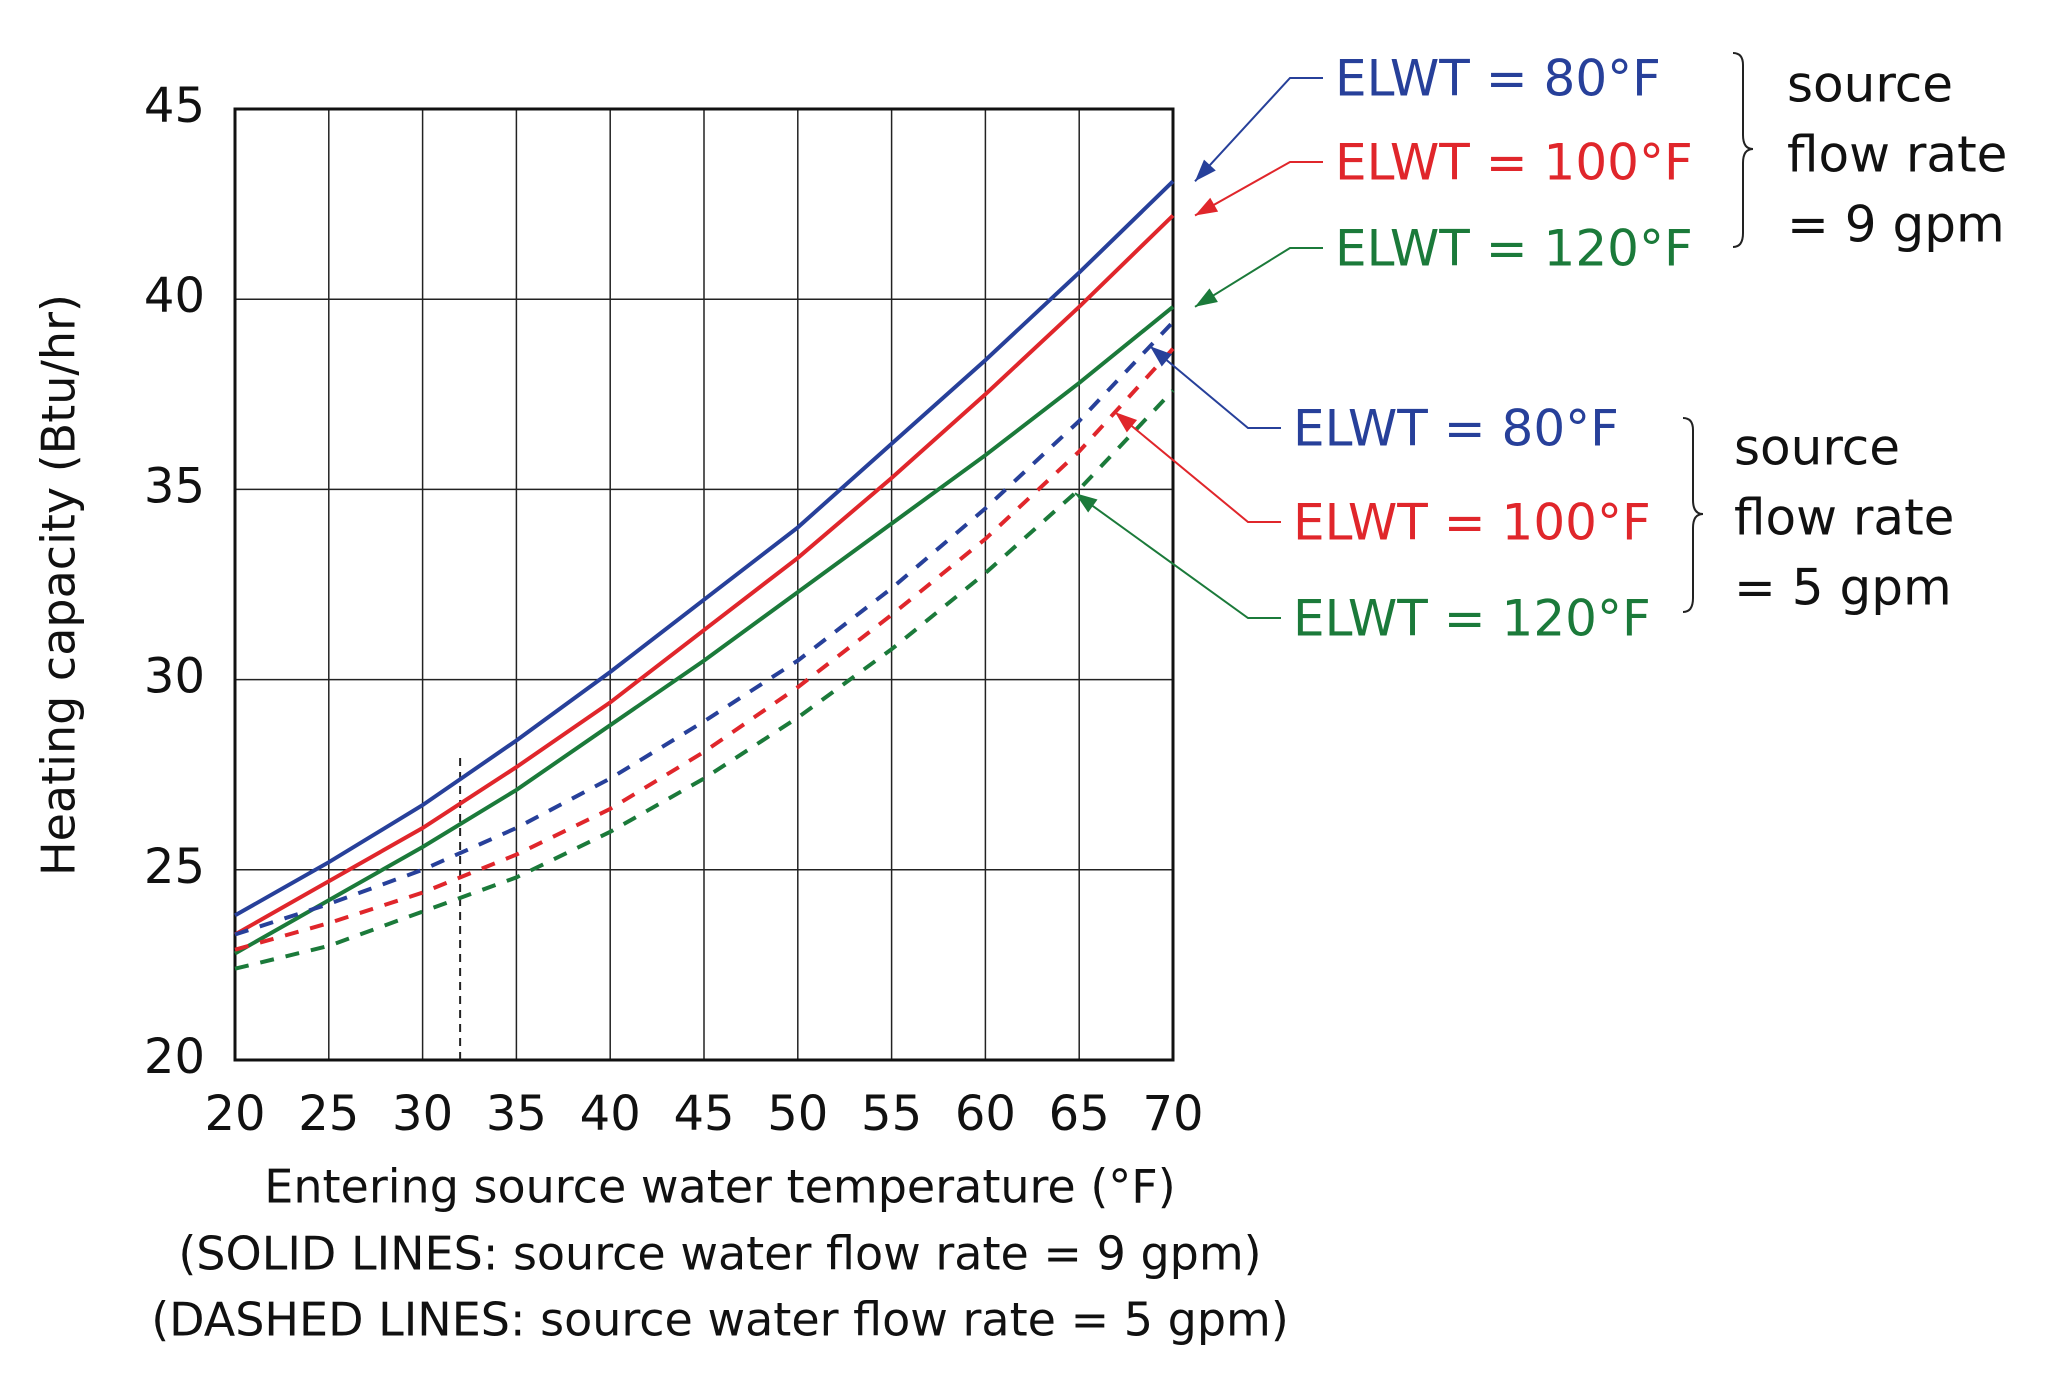  I want to click on y-tick-label: 25, so click(174, 867).